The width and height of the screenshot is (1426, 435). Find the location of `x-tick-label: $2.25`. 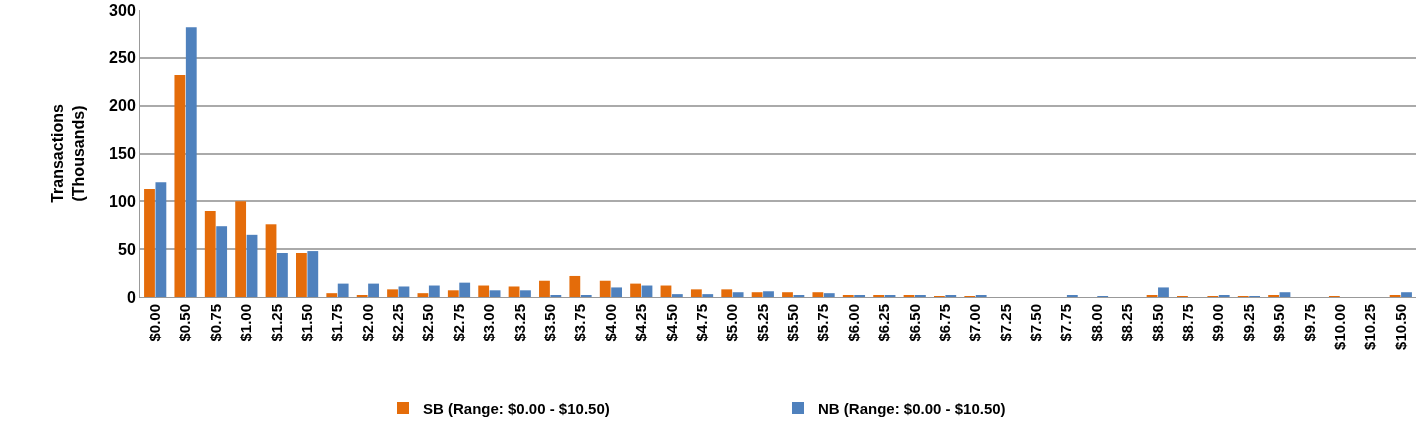

x-tick-label: $2.25 is located at coordinates (398, 323).